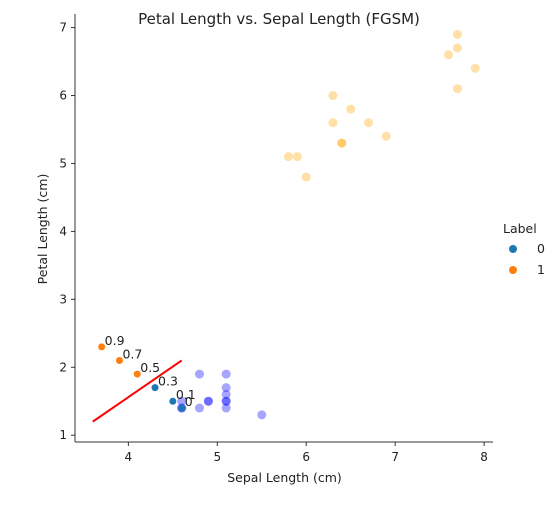 The image size is (558, 505). I want to click on chart-title: Petal Length vs. Sepal Length (FGSM), so click(279, 19).